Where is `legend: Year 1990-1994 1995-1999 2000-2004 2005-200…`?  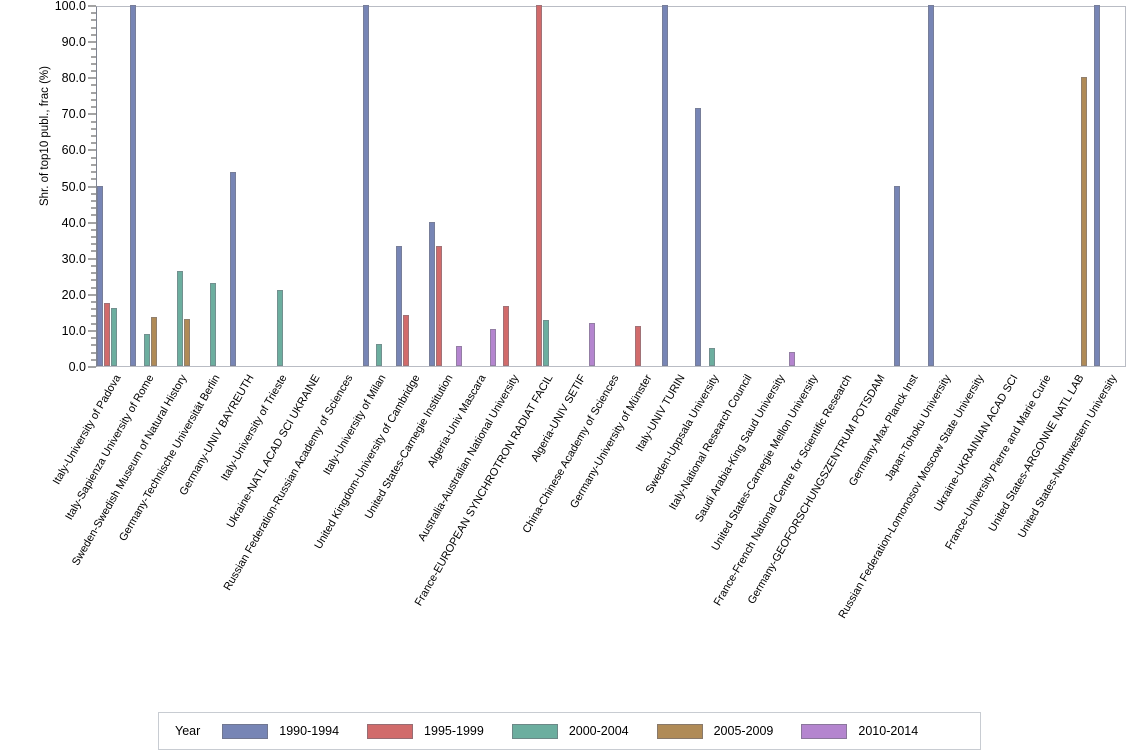 legend: Year 1990-1994 1995-1999 2000-2004 2005-200… is located at coordinates (569, 731).